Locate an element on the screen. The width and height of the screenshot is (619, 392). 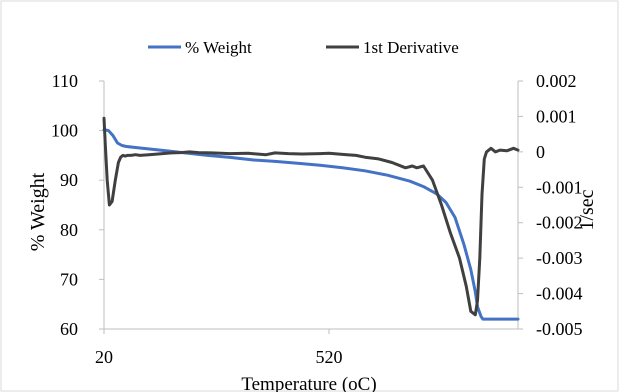
right-tick-label: -0.002 is located at coordinates (559, 223).